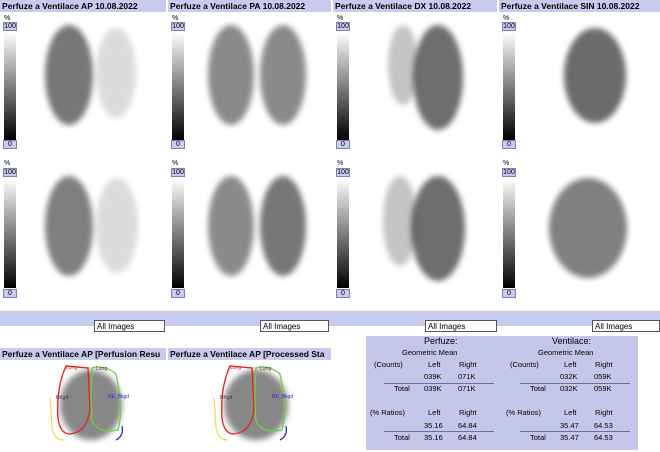 Image resolution: width=660 pixels, height=452 pixels. What do you see at coordinates (467, 425) in the screenshot?
I see `ratio-right-value: 64.84` at bounding box center [467, 425].